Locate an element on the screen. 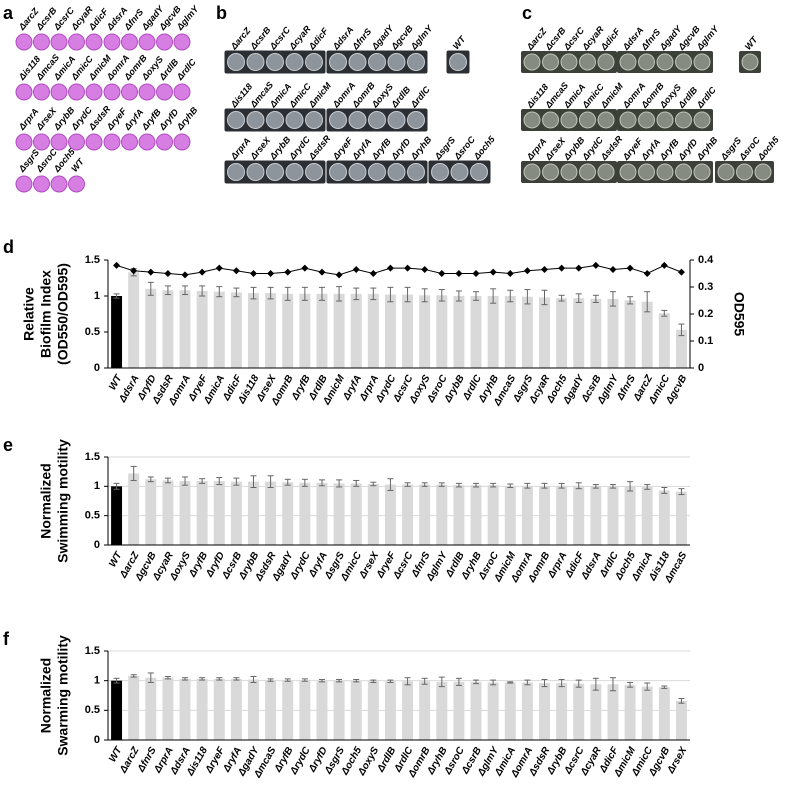  y-tick-label: 1 is located at coordinates (97, 486).